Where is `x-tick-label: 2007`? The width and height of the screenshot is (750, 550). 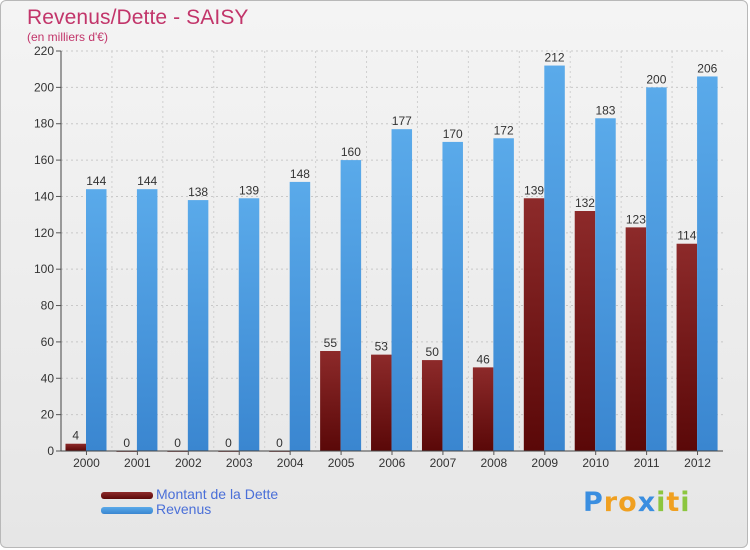
x-tick-label: 2007 is located at coordinates (443, 463).